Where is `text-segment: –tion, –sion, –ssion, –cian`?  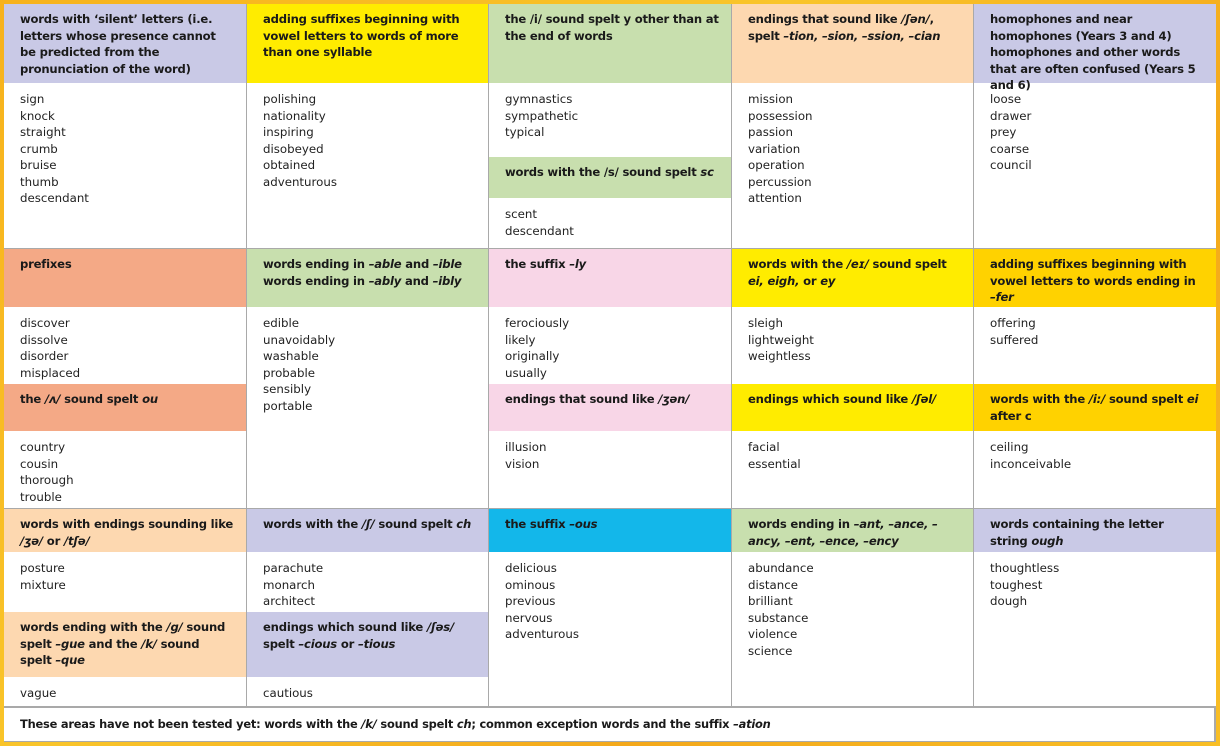
text-segment: –tion, –sion, –ssion, –cian is located at coordinates (862, 35).